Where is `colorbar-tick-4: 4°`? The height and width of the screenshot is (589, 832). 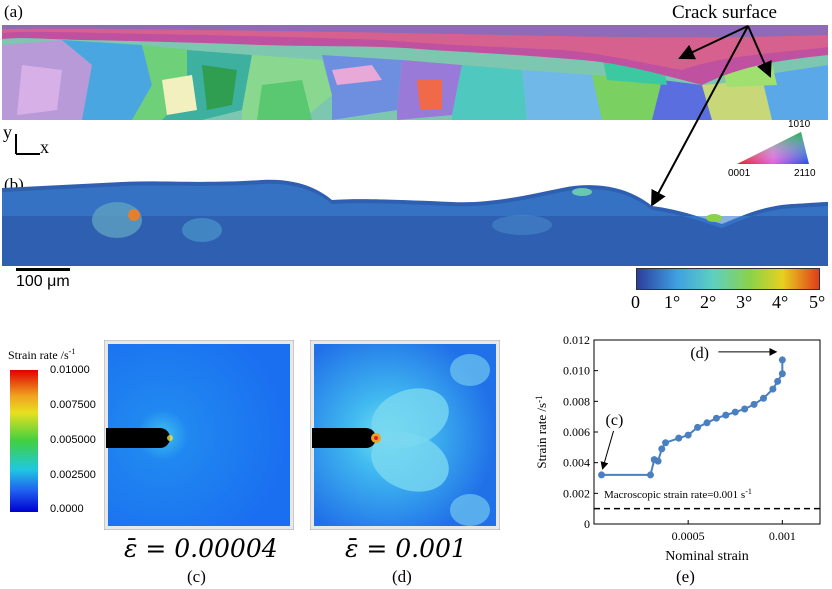 colorbar-tick-4: 4° is located at coordinates (780, 302).